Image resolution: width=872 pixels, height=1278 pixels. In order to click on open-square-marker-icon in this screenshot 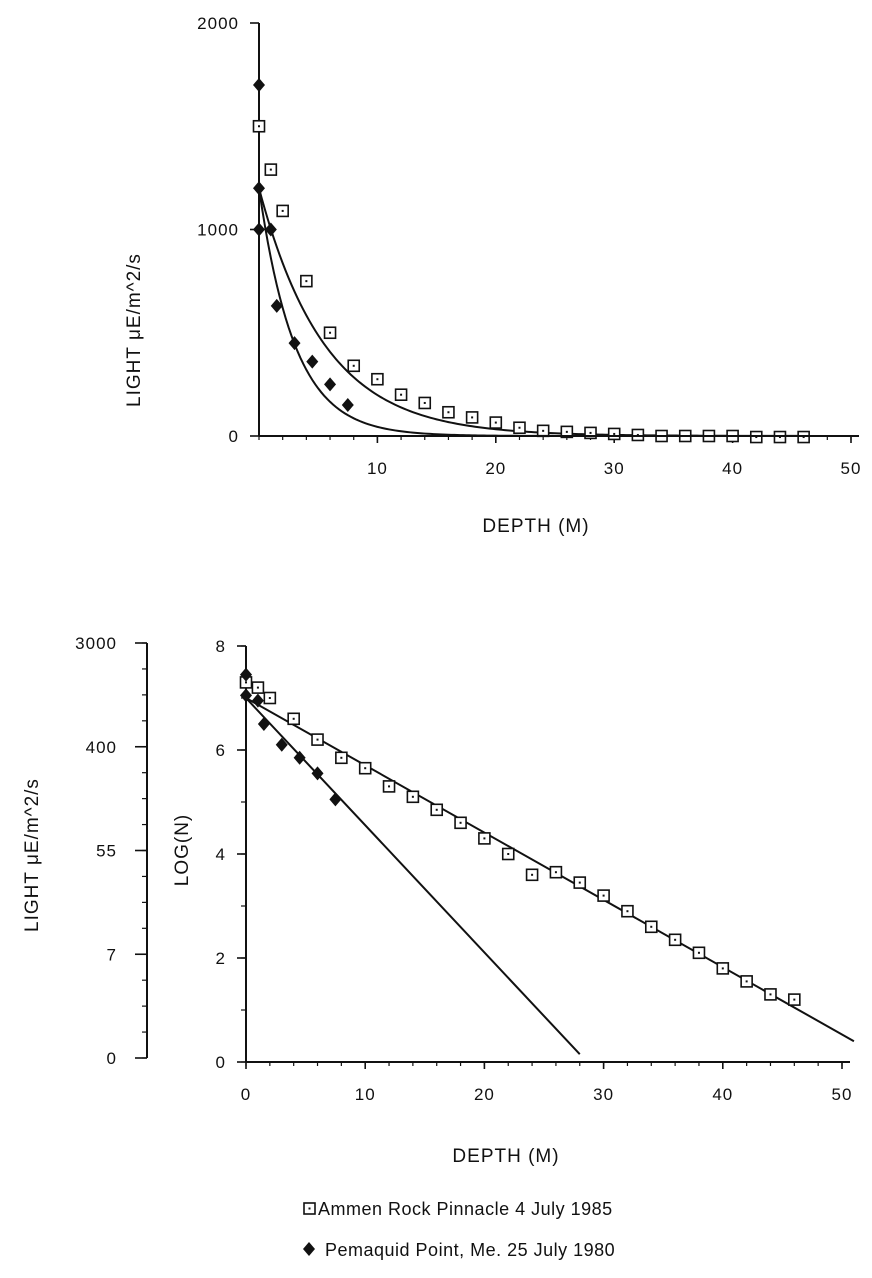, I will do `click(309, 1208)`.